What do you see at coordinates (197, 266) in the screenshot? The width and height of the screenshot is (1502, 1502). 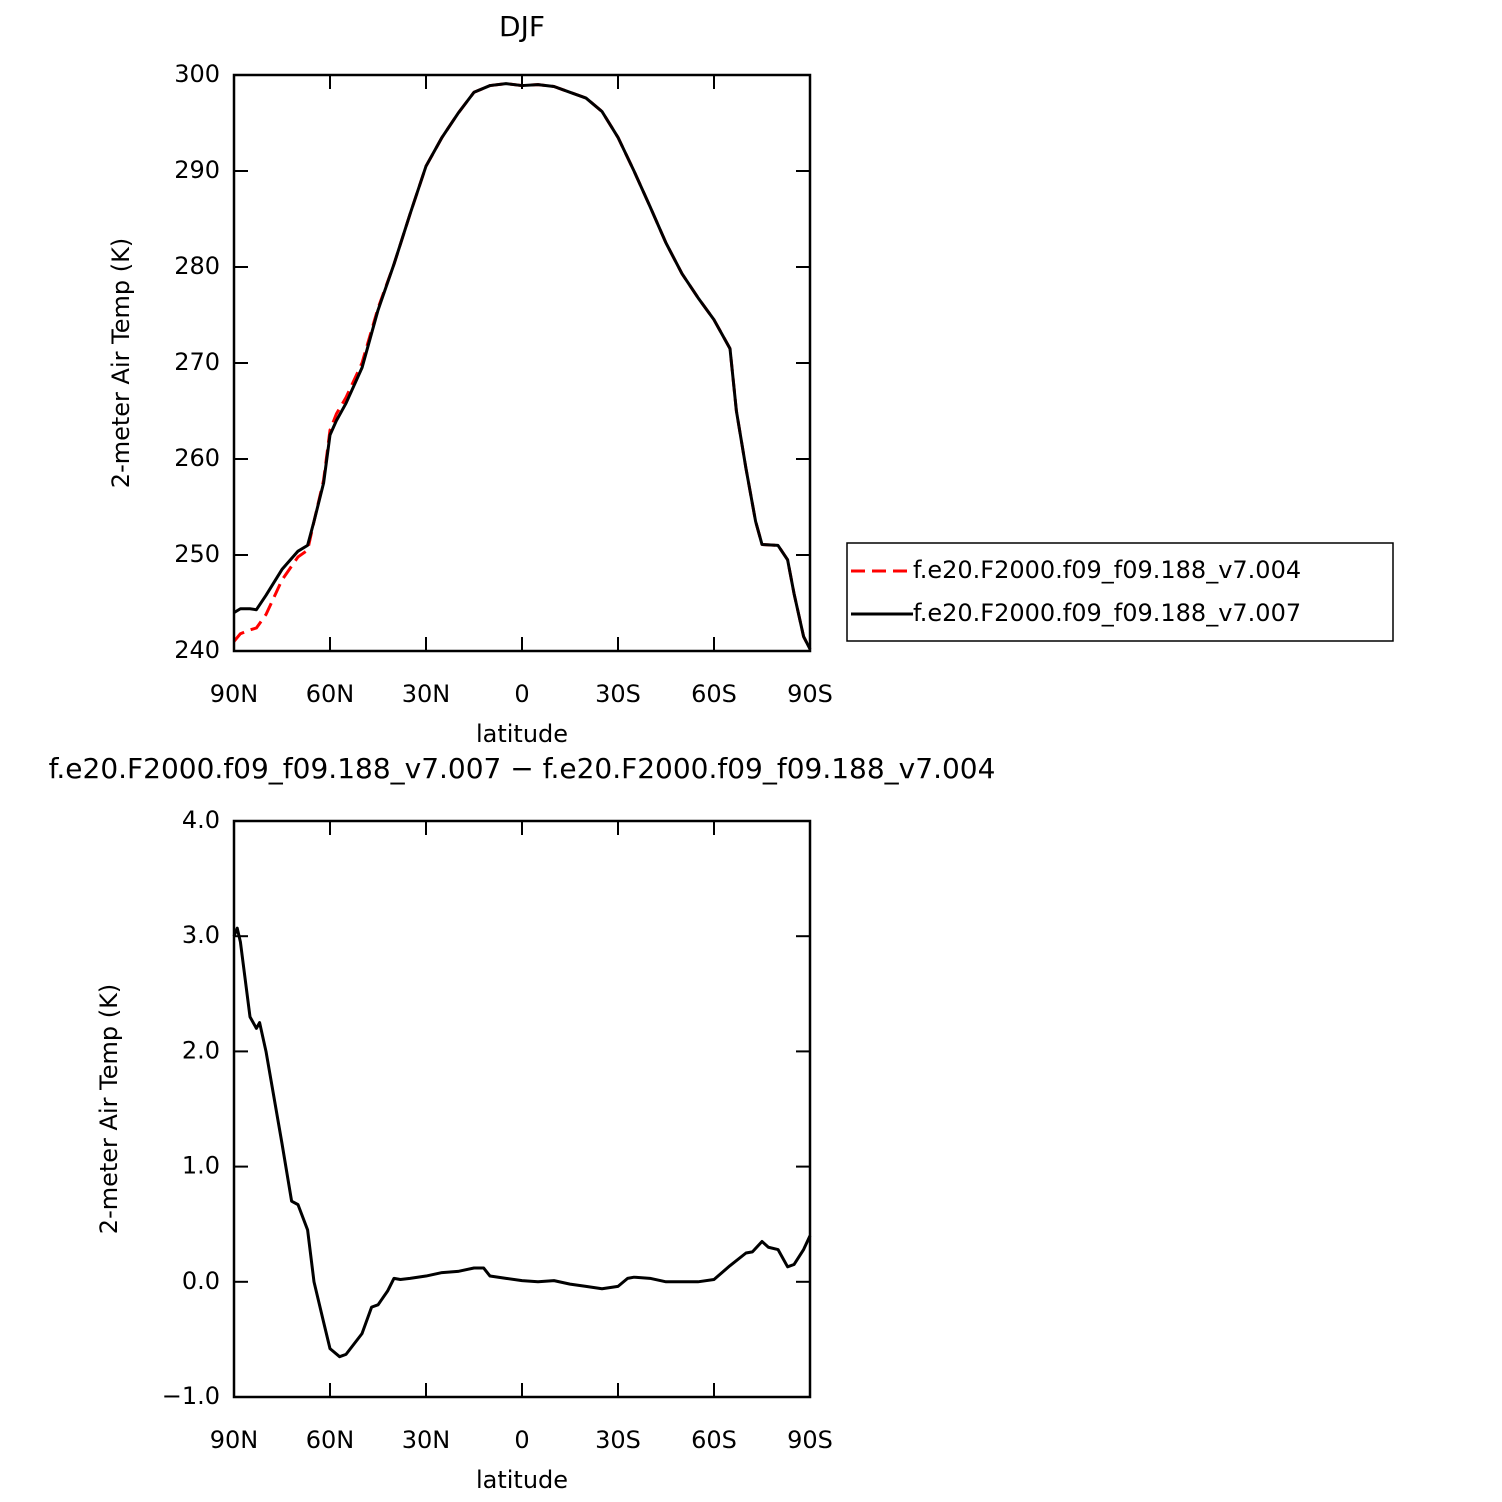 I see `y-tick-label: 280` at bounding box center [197, 266].